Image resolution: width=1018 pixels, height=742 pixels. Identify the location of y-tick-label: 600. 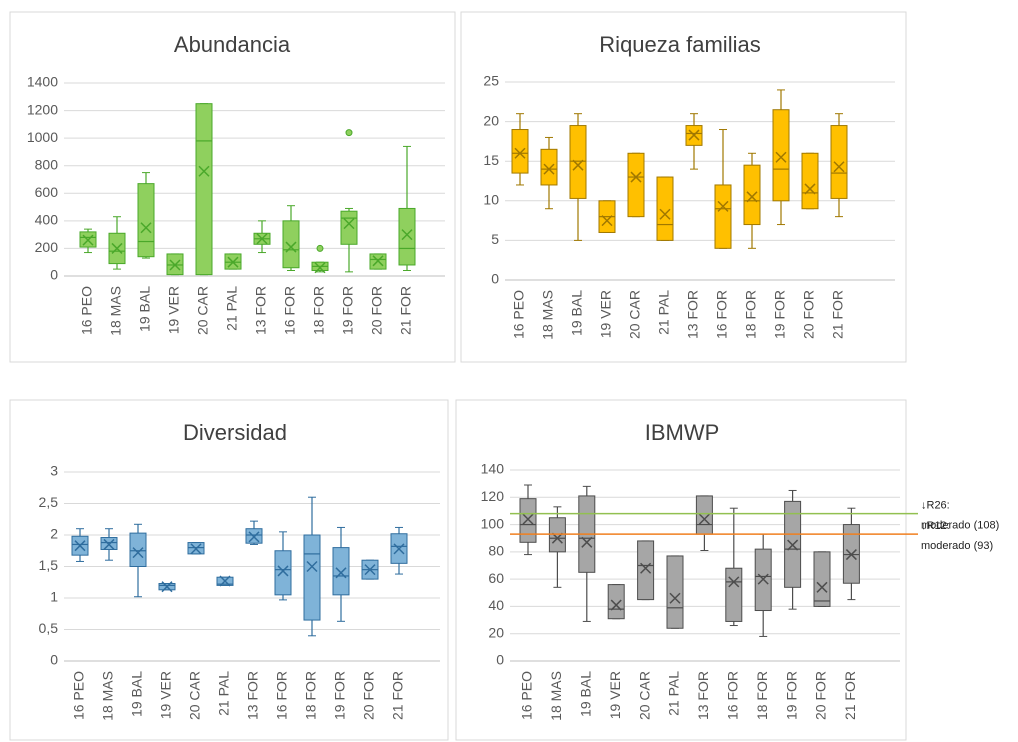
(47, 192).